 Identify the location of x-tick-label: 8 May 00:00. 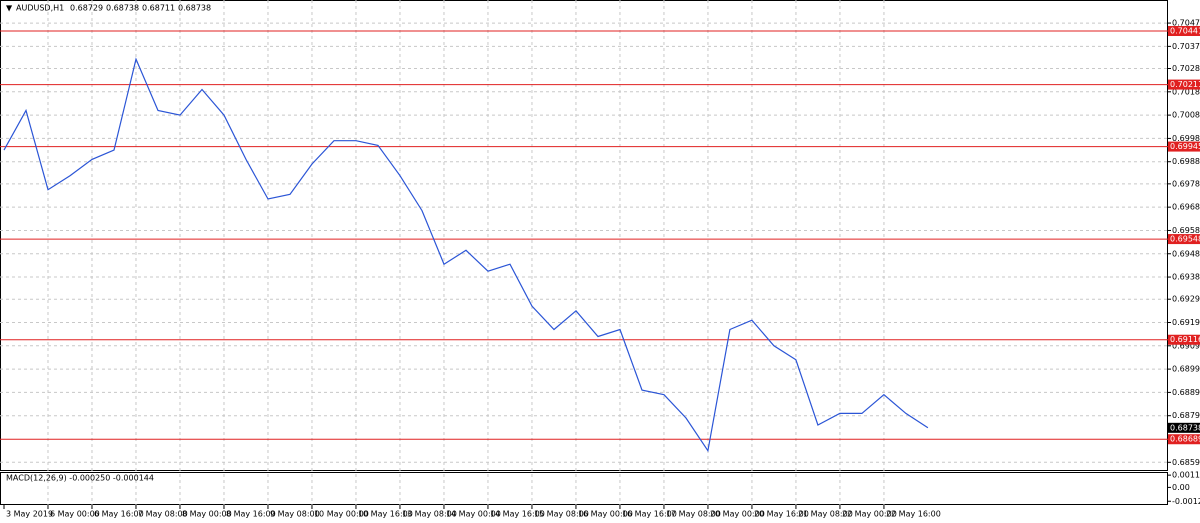
(207, 514).